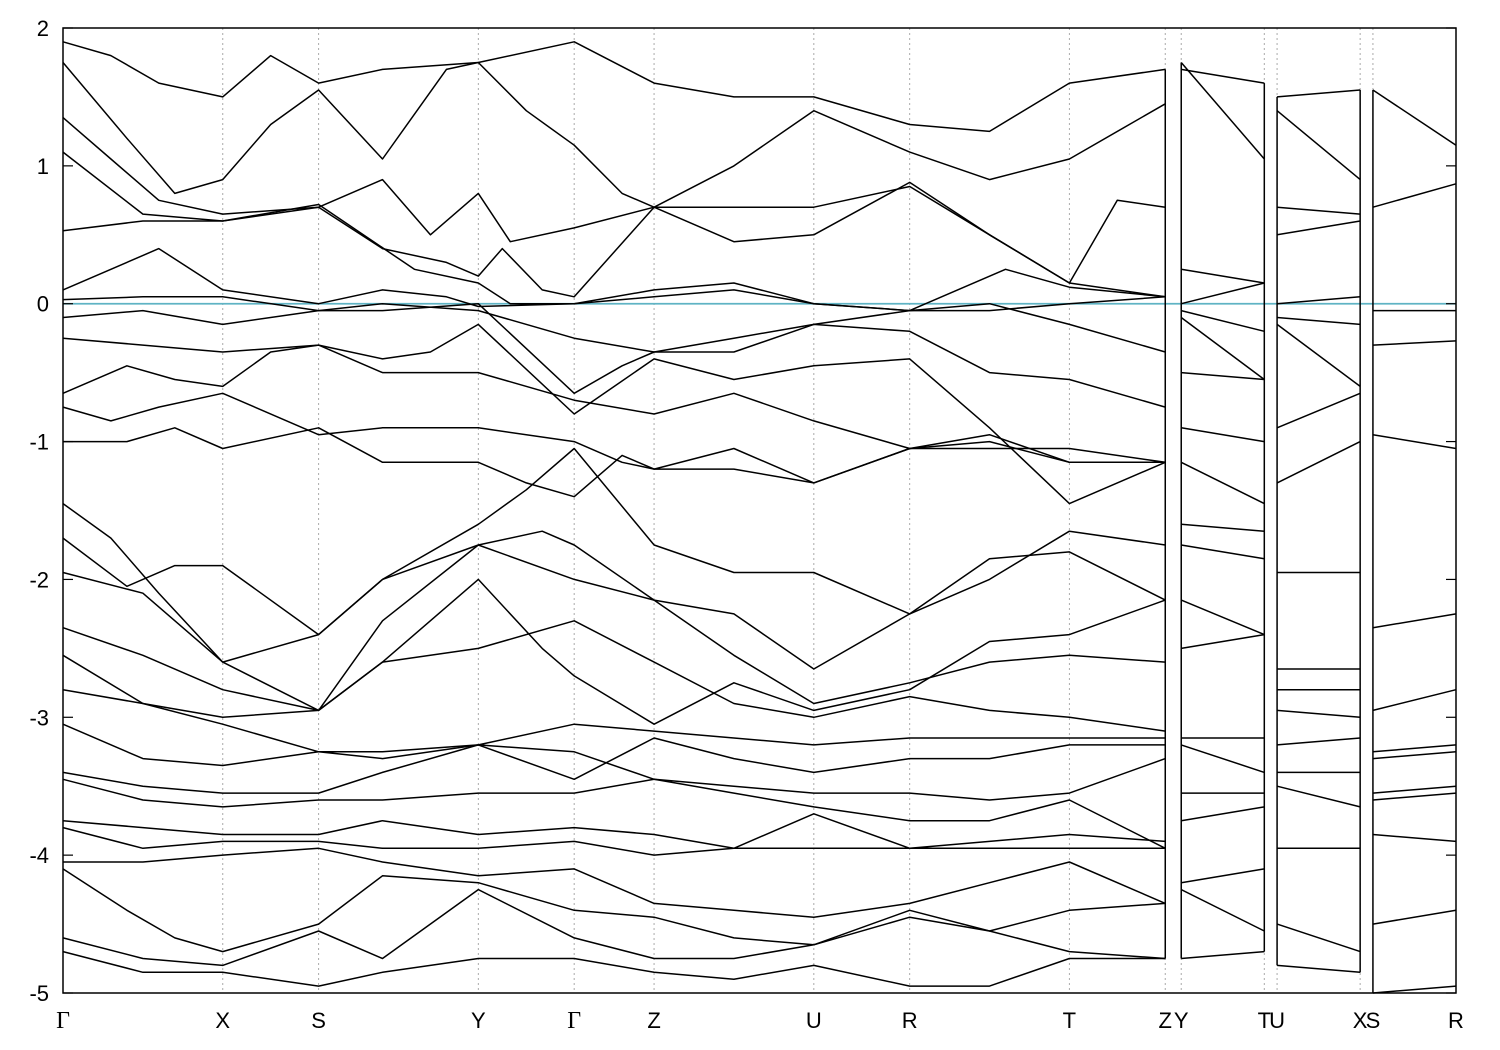 This screenshot has width=1500, height=1050. What do you see at coordinates (39, 855) in the screenshot?
I see `y-tick-label: -4` at bounding box center [39, 855].